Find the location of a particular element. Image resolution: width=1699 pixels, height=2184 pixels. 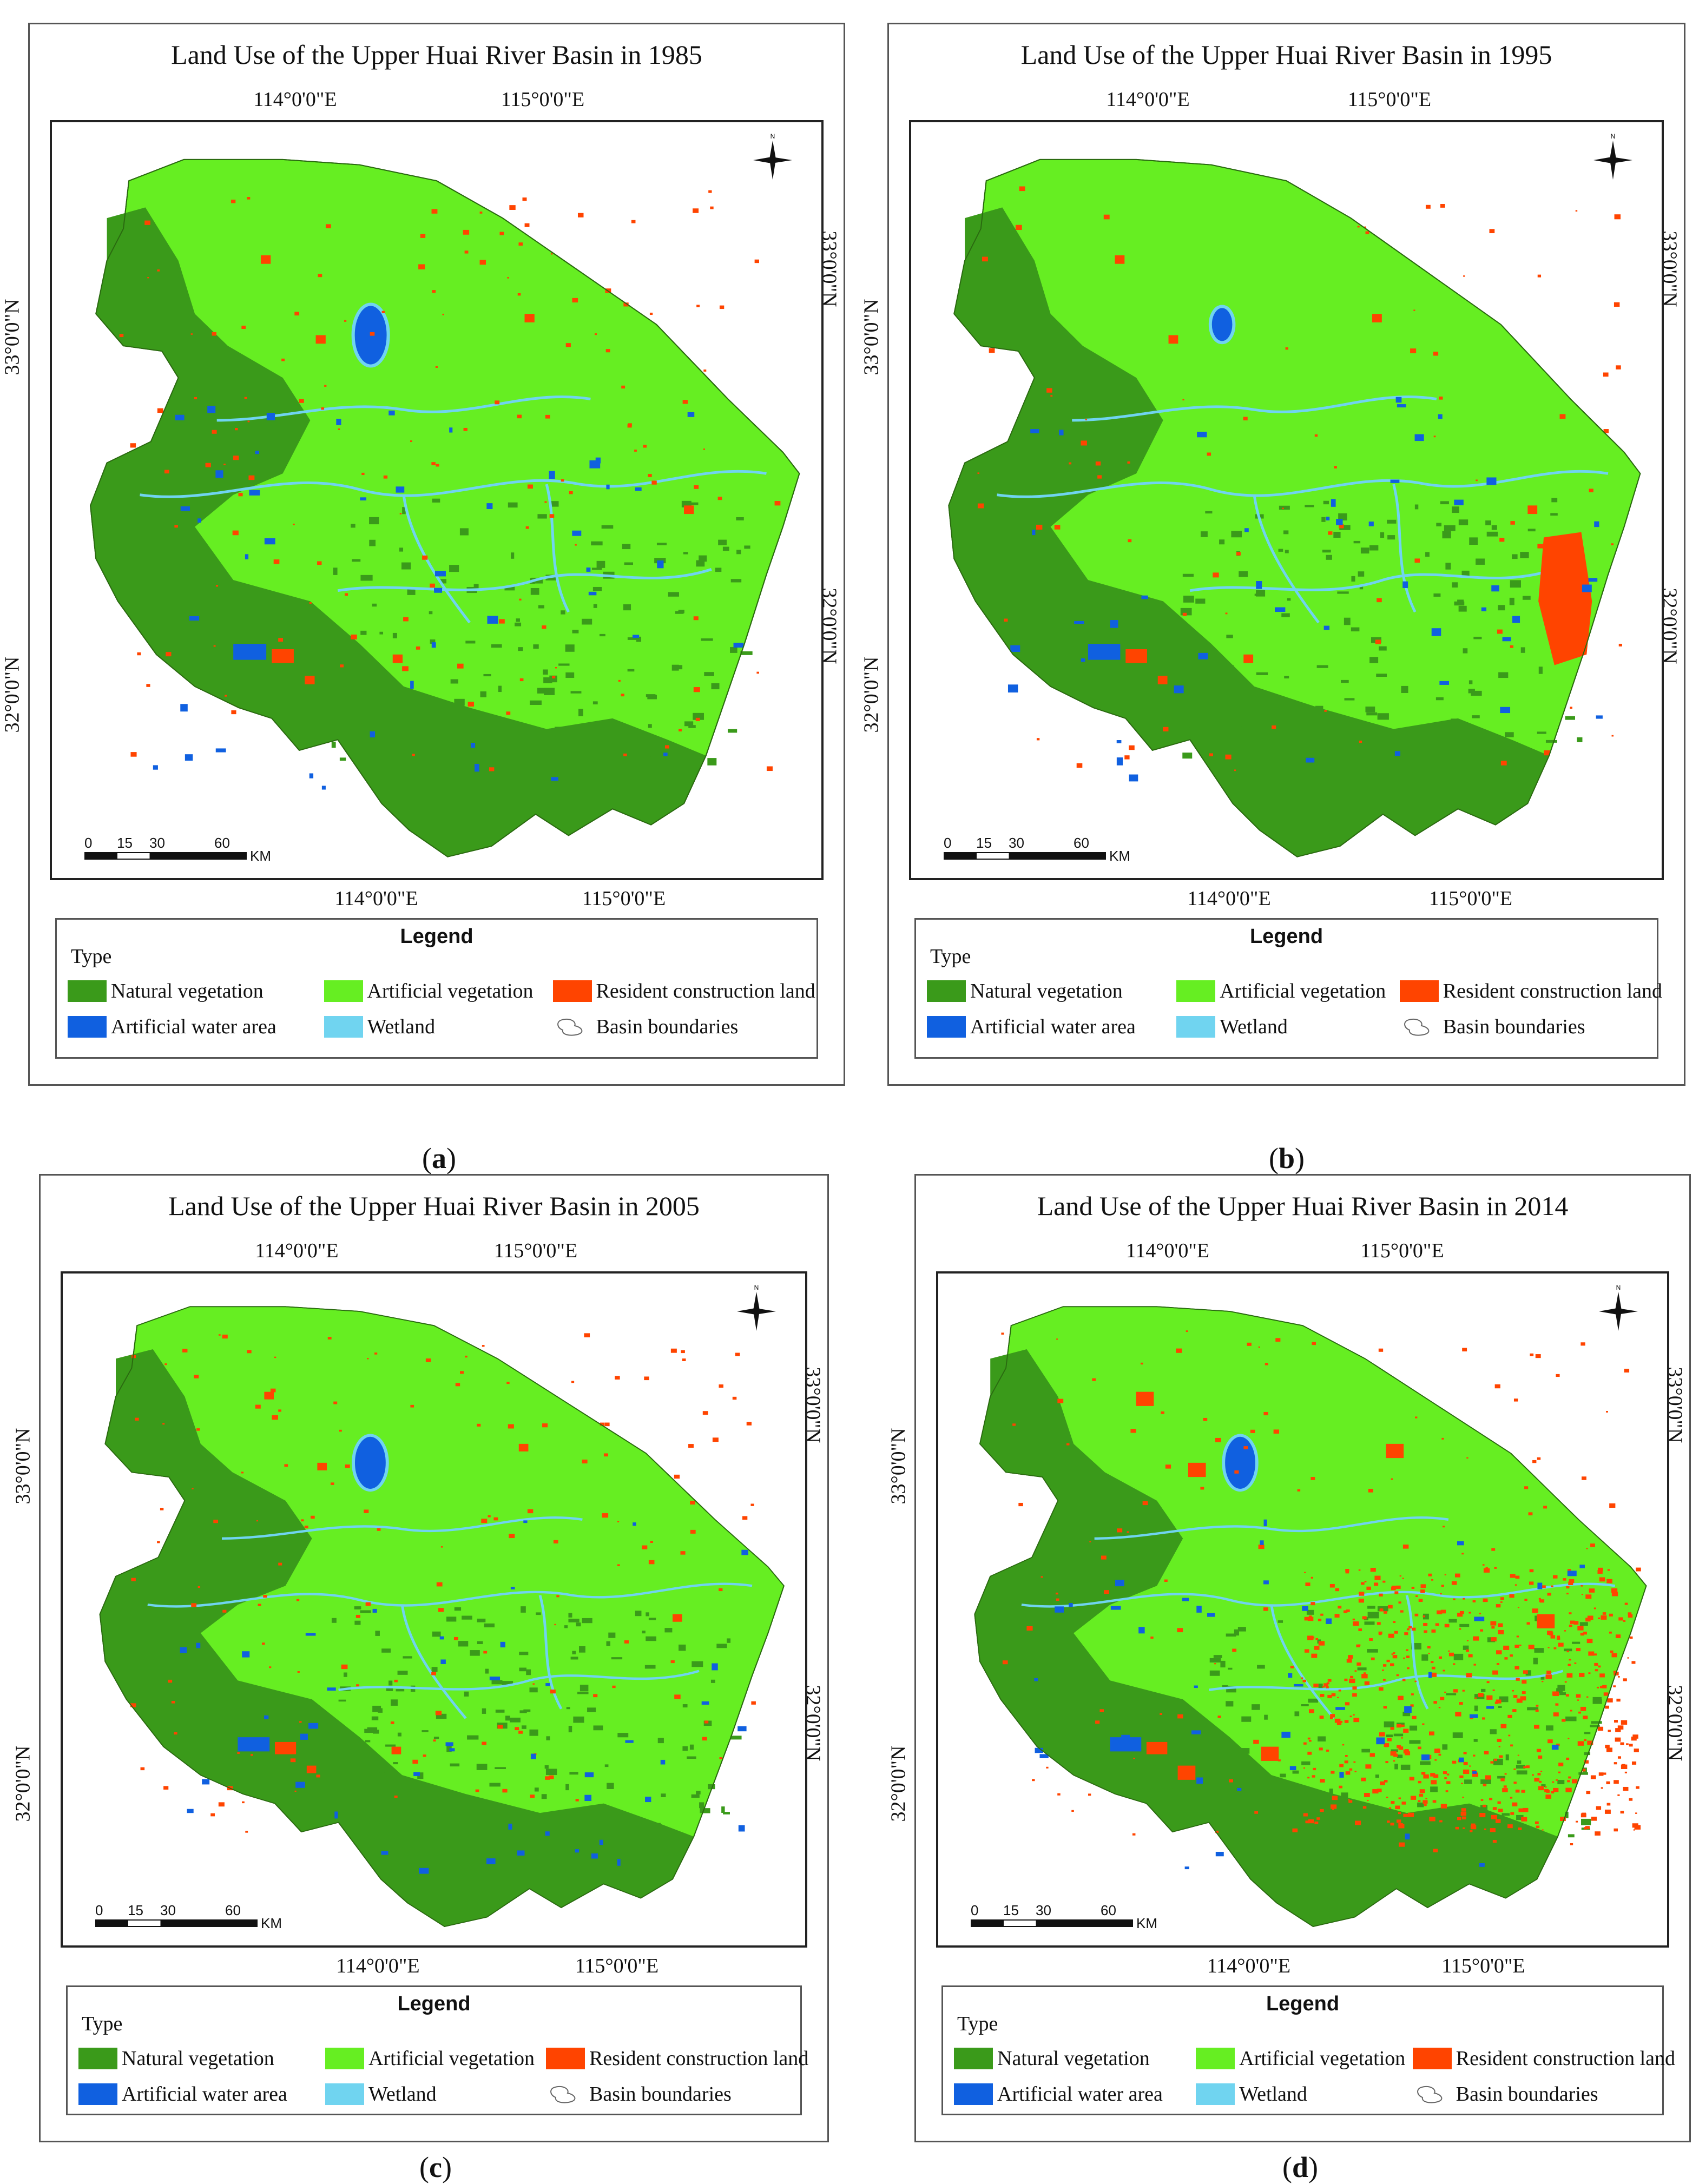

panel-caption: (d) is located at coordinates (1301, 2167).